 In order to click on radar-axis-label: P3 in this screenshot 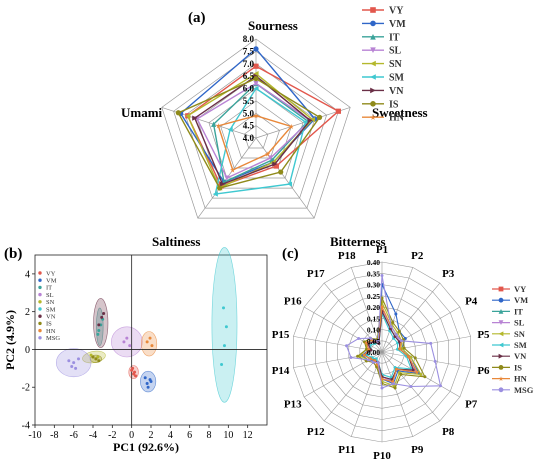, I will do `click(448, 274)`.